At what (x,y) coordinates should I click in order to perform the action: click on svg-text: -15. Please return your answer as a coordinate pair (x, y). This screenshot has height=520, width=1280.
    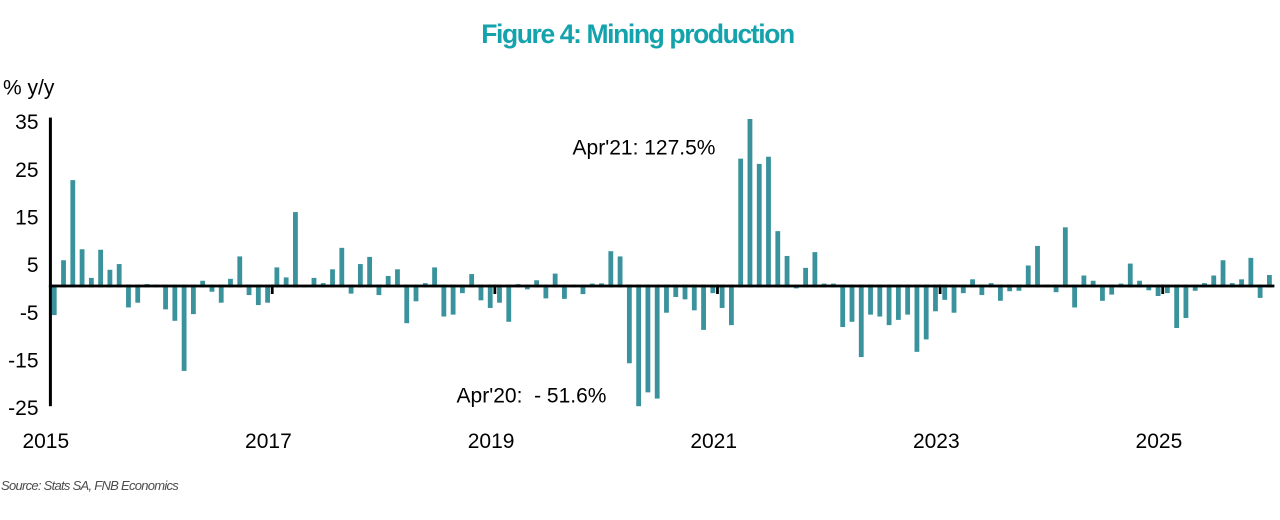
    Looking at the image, I should click on (23, 361).